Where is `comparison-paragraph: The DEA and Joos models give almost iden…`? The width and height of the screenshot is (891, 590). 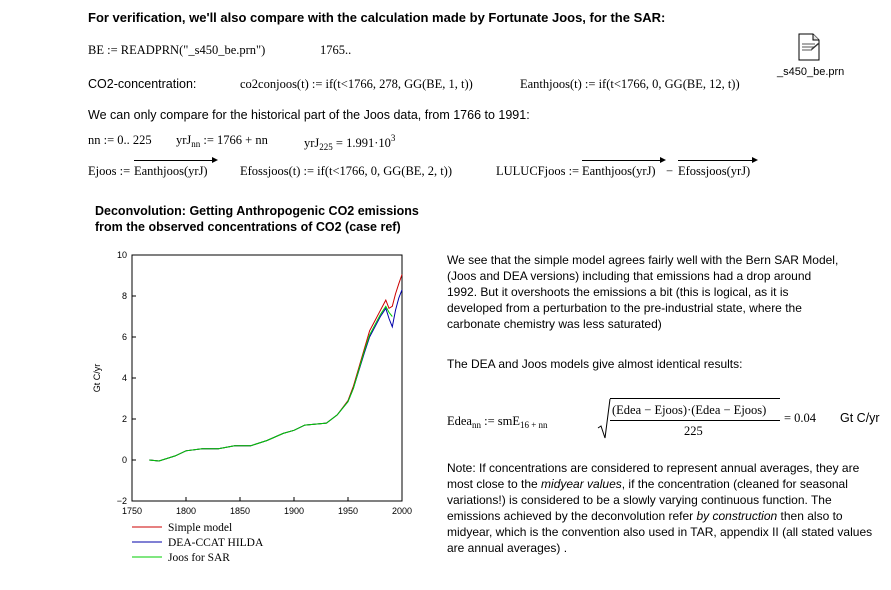 comparison-paragraph: The DEA and Joos models give almost iden… is located at coordinates (595, 364).